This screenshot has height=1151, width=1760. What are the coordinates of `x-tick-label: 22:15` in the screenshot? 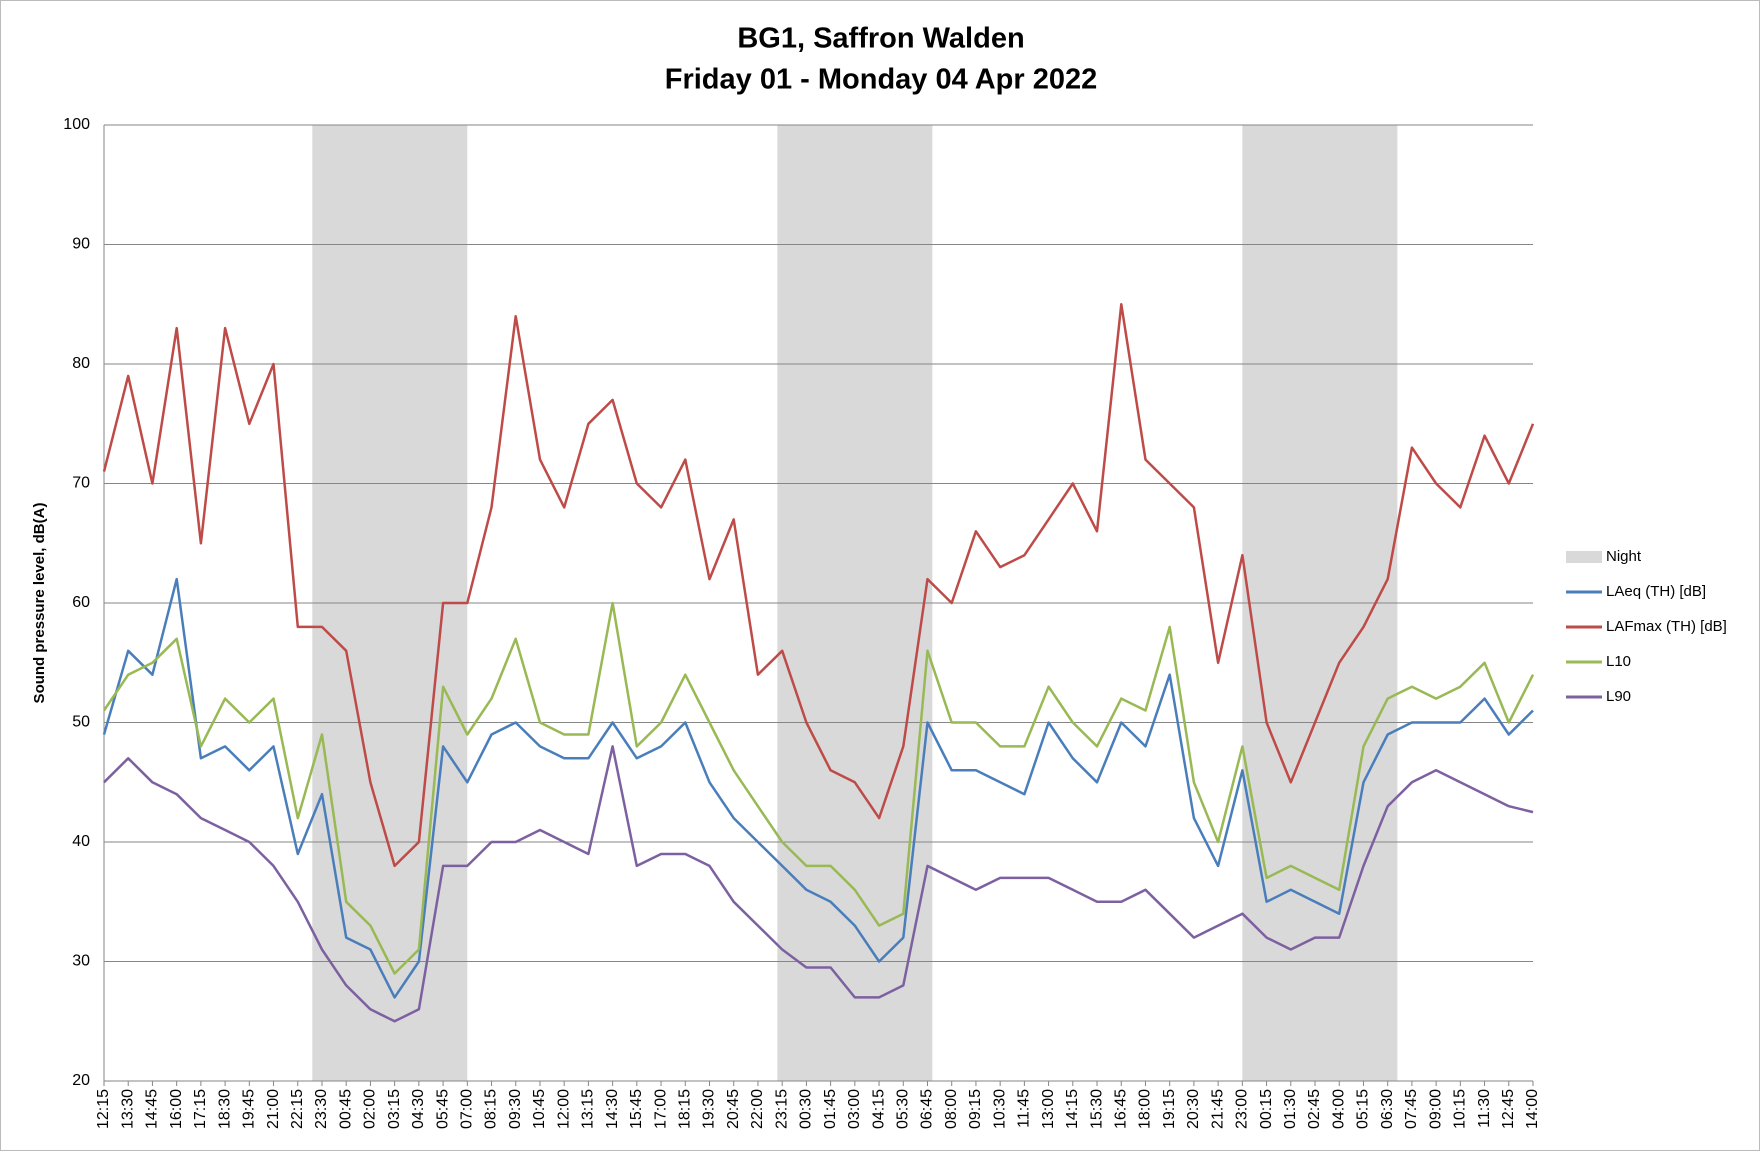 It's located at (297, 1109).